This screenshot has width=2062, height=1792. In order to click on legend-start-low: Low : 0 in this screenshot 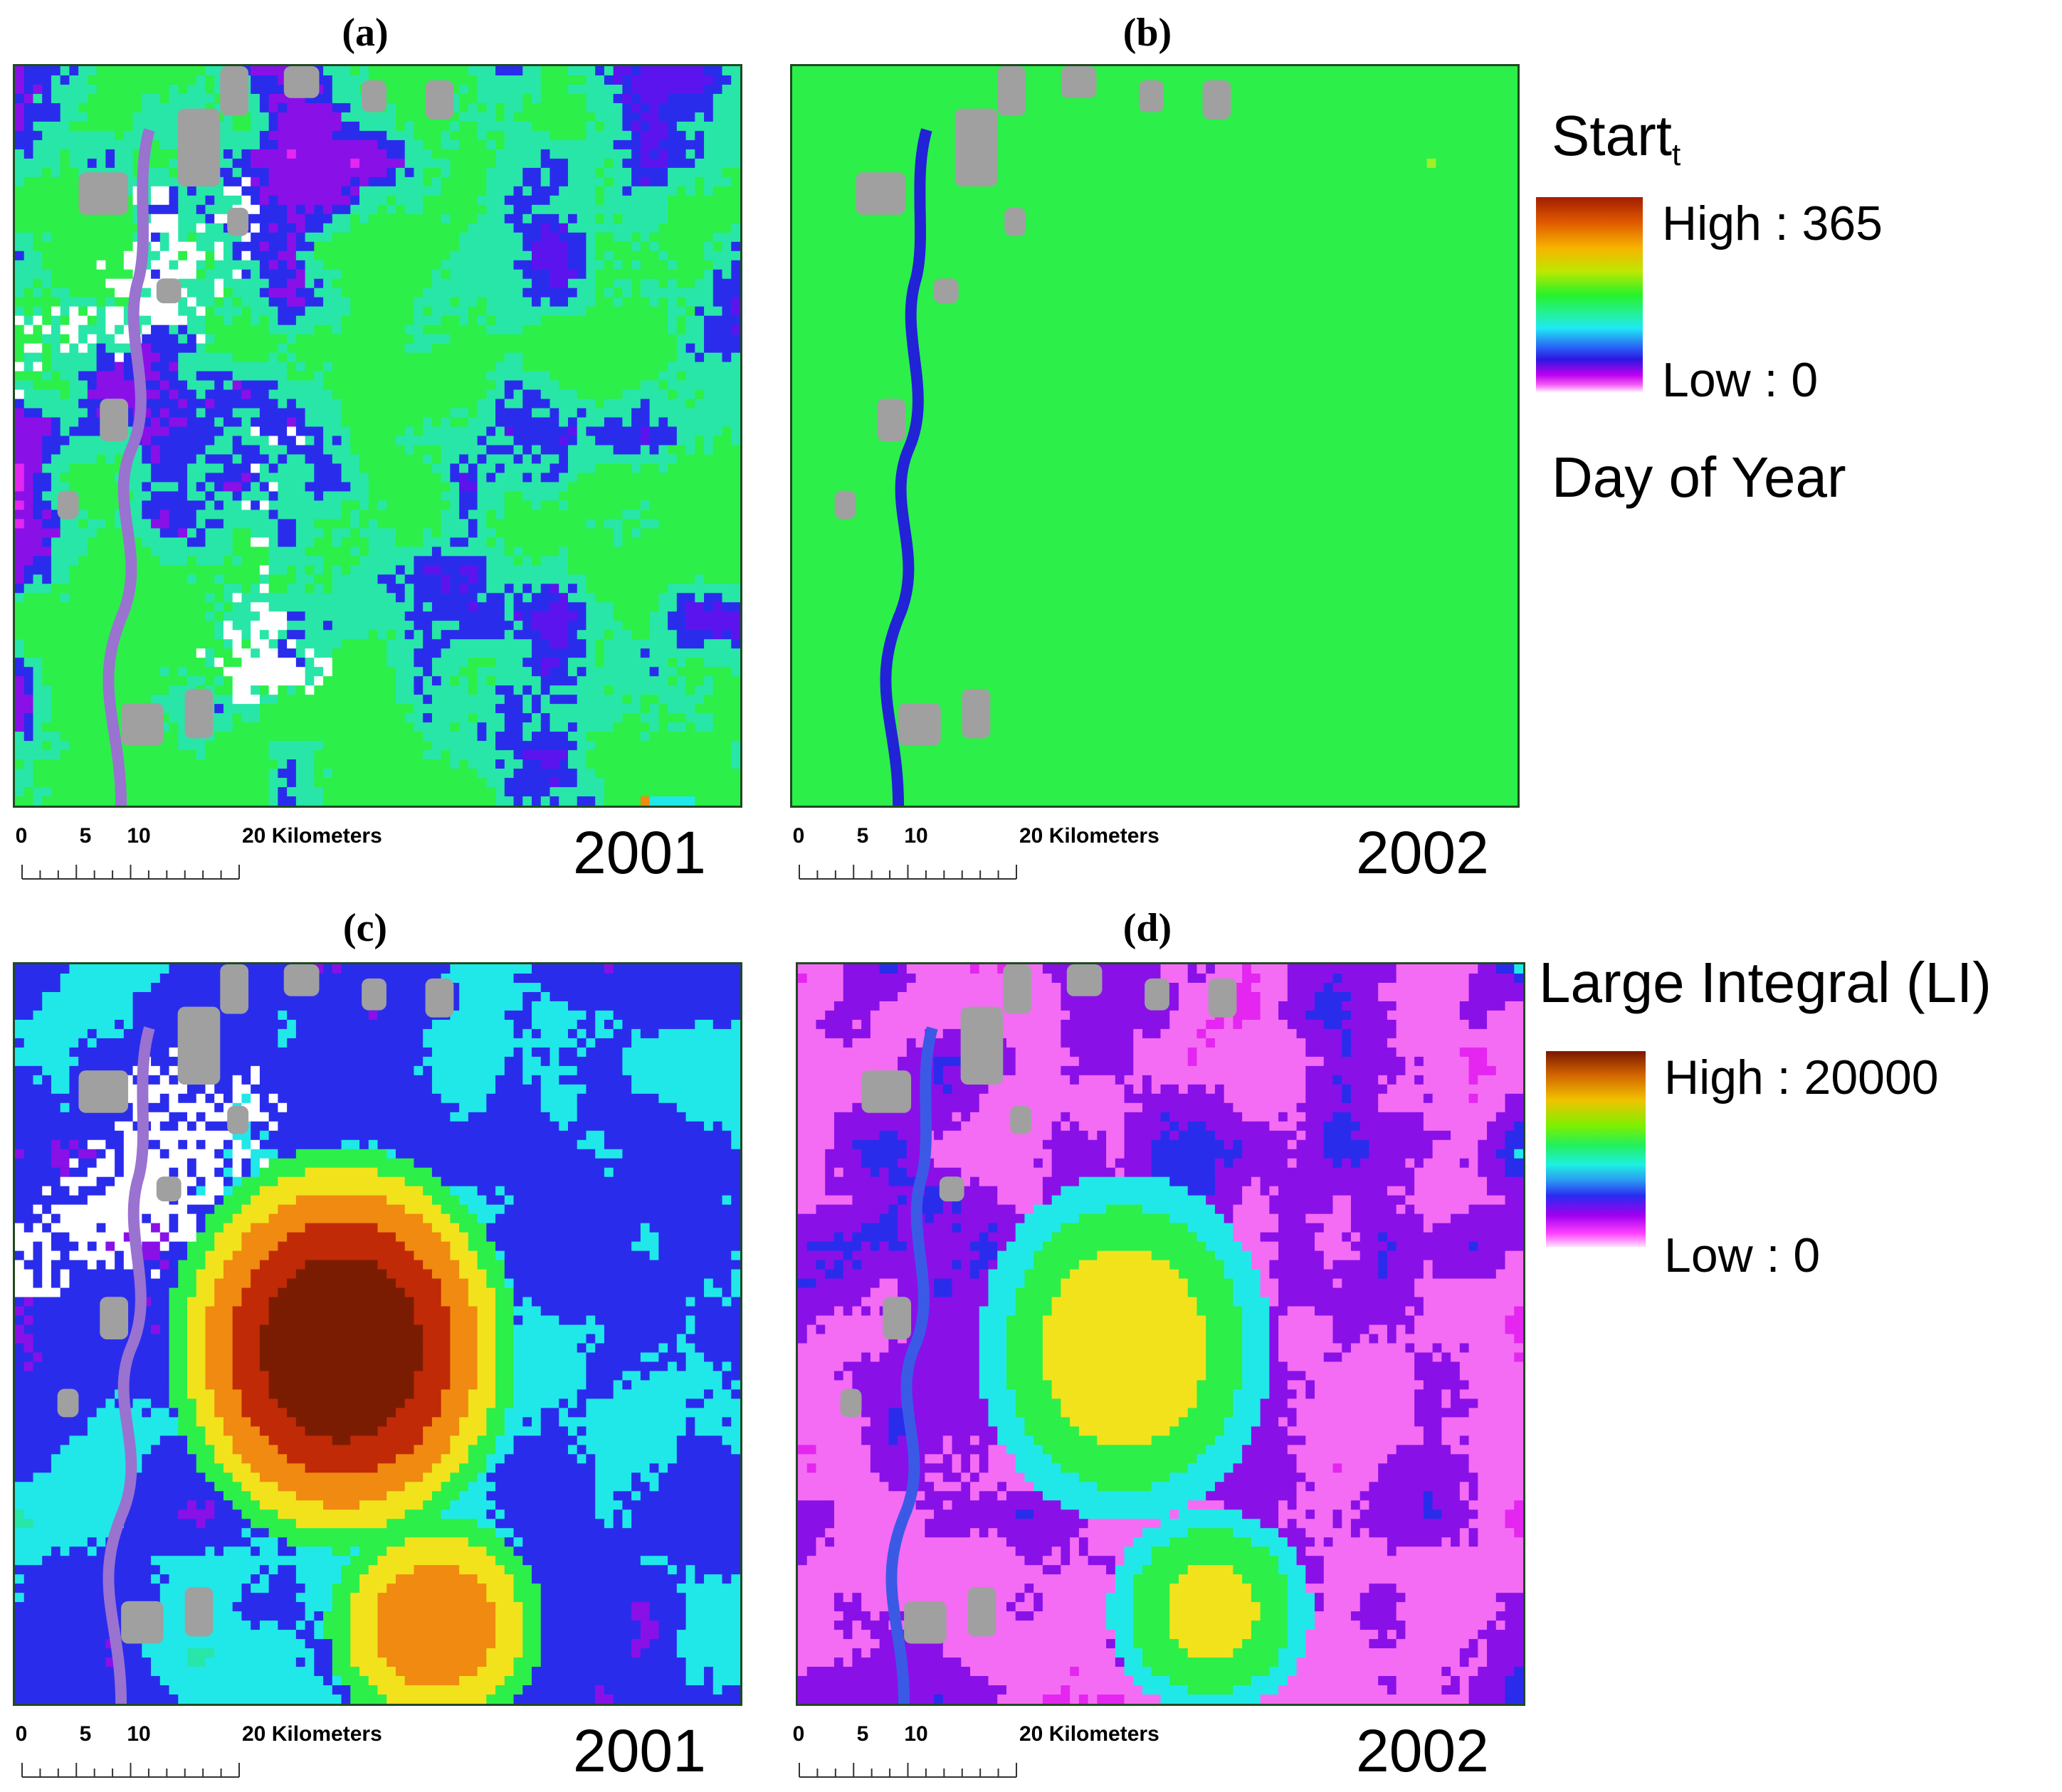, I will do `click(1740, 380)`.